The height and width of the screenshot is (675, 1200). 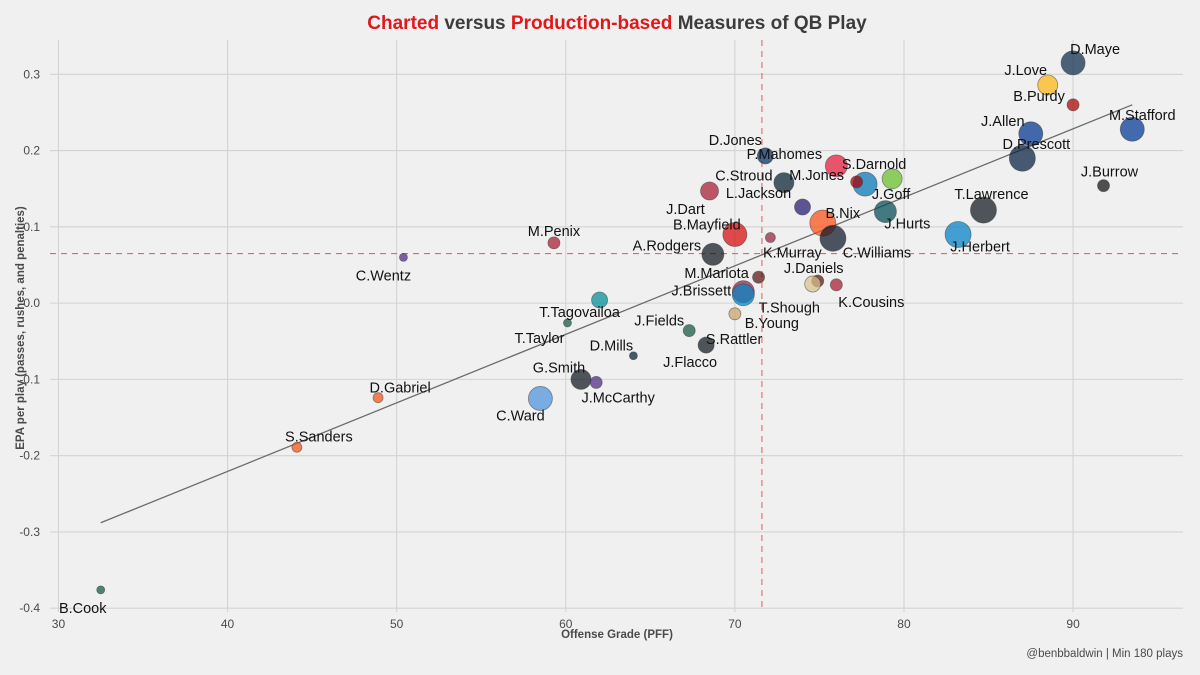 What do you see at coordinates (619, 398) in the screenshot?
I see `label-j-mccarthy: J.McCarthy` at bounding box center [619, 398].